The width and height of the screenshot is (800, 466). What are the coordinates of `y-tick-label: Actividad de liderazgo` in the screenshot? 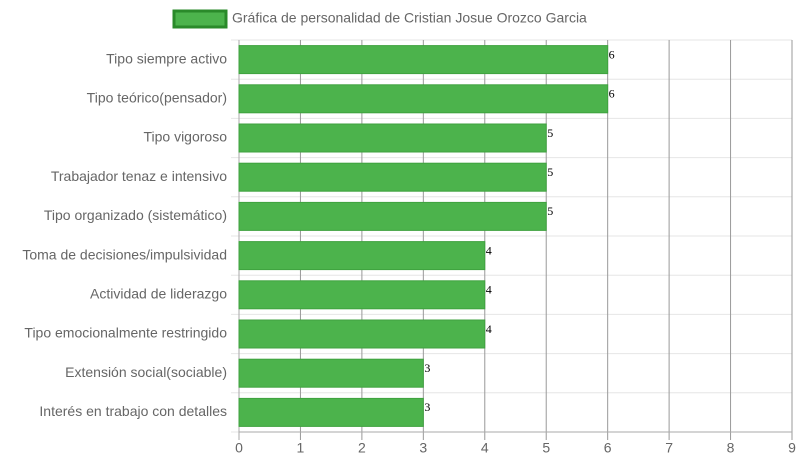 It's located at (158, 294).